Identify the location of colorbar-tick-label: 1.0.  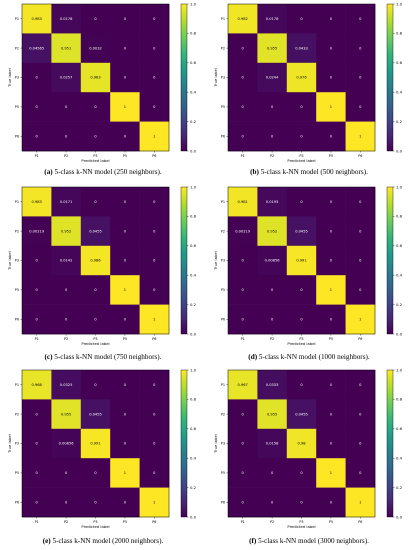
(399, 369).